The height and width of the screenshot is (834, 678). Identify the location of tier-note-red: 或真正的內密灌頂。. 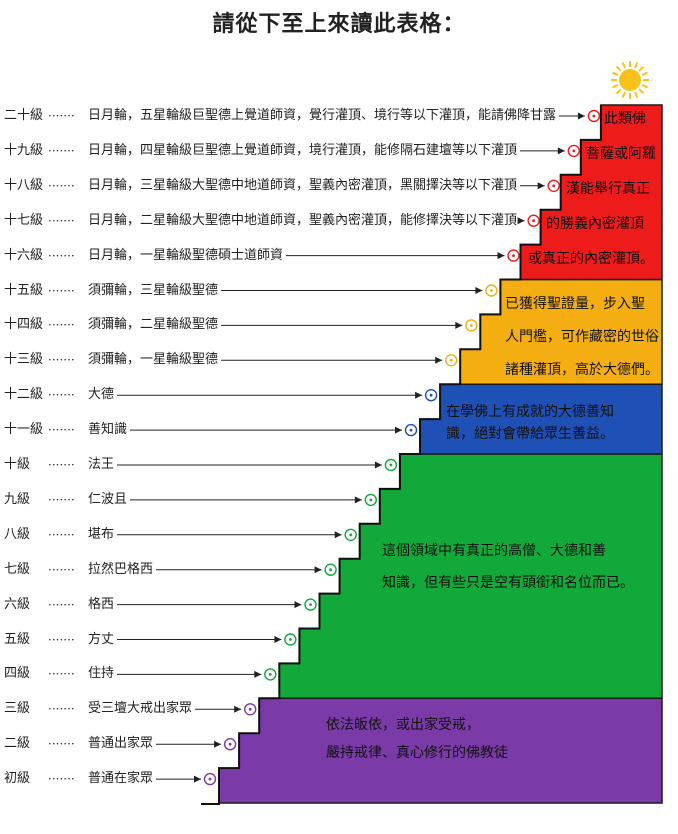
(591, 258).